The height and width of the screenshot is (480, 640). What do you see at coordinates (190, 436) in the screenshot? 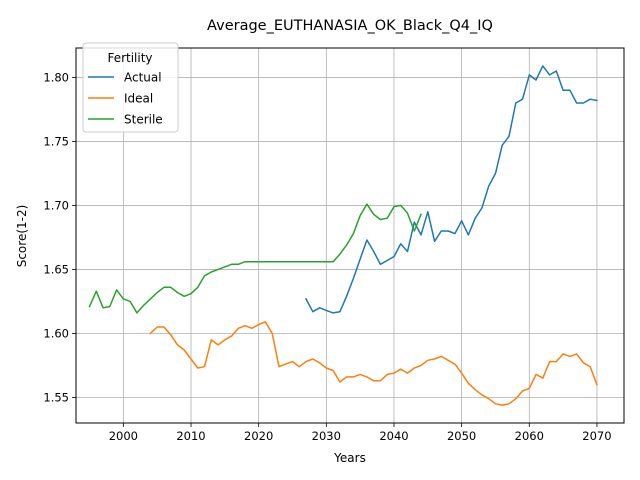
I see `x-tick-label: 2010` at bounding box center [190, 436].